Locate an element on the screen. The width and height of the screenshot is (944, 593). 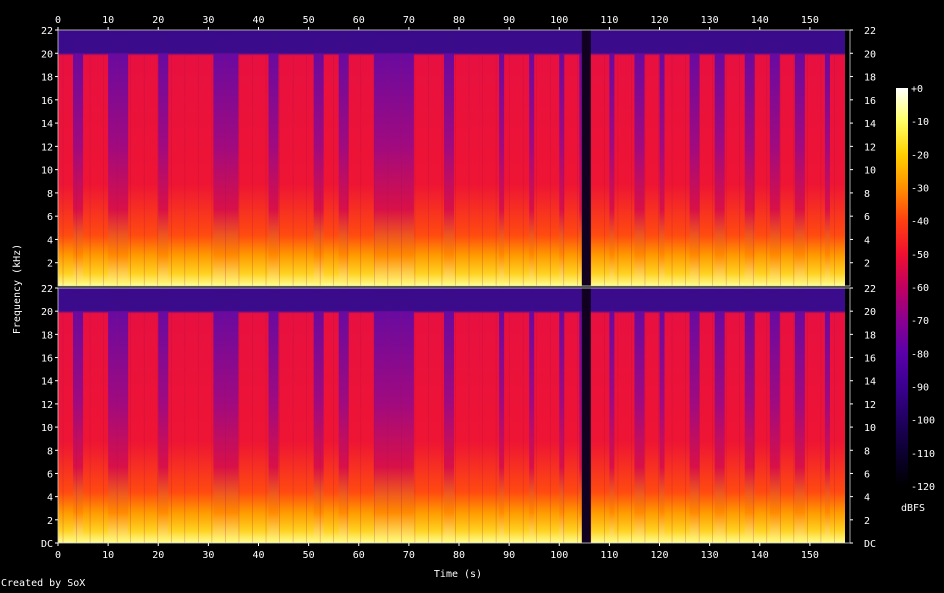
x-tick-label-bottom: 10 is located at coordinates (108, 555).